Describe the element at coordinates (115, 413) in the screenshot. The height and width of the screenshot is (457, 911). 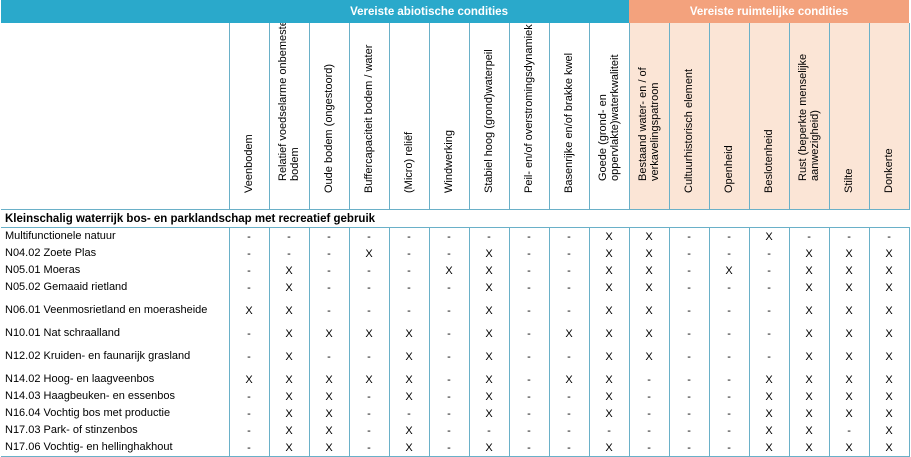
I see `row-name: N16.04 Vochtig bos met productie` at that location.